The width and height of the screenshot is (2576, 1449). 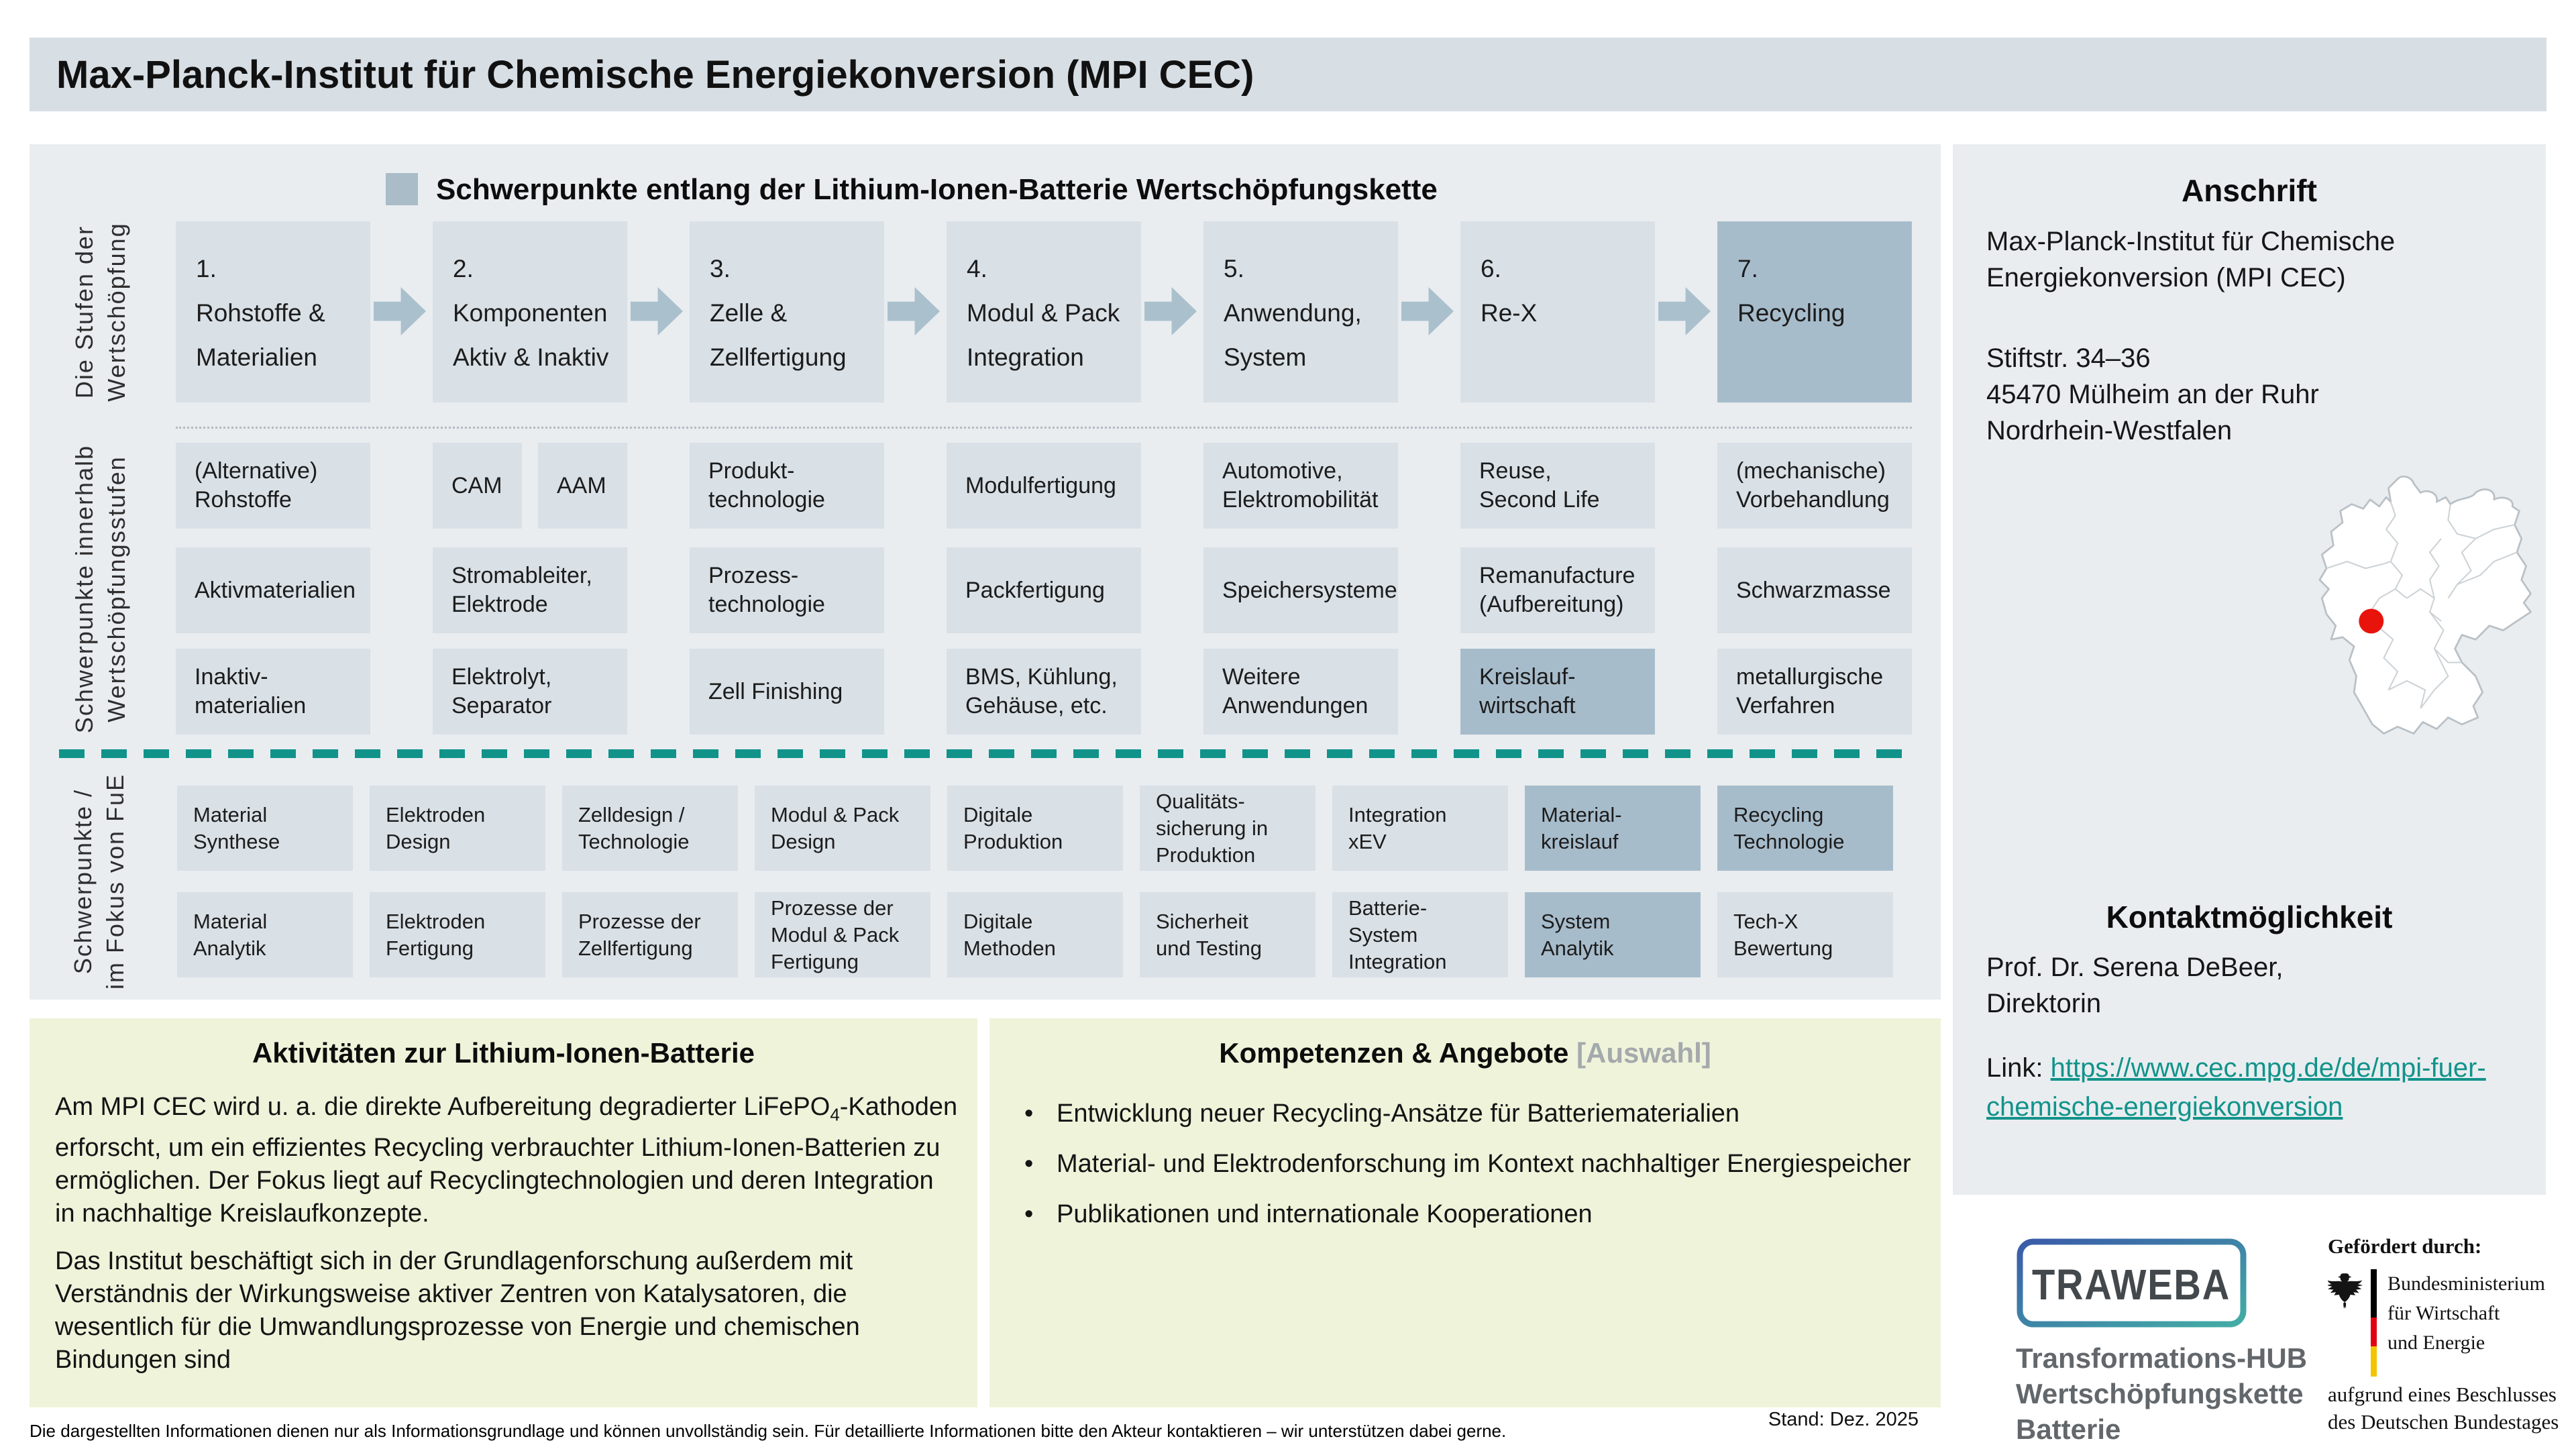 I want to click on fue-box: Modul & Pack Design, so click(x=842, y=828).